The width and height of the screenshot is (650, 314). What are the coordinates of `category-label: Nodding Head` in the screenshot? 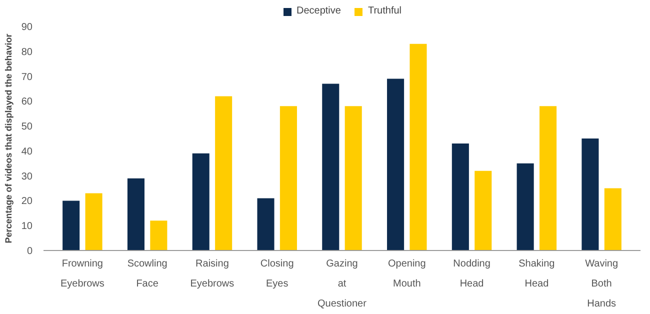 It's located at (471, 274).